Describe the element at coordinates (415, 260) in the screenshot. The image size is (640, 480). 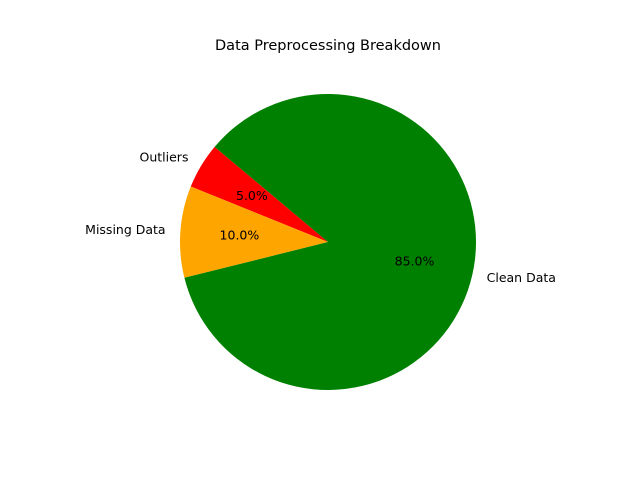
I see `slice-percent-label: 85.0%` at that location.